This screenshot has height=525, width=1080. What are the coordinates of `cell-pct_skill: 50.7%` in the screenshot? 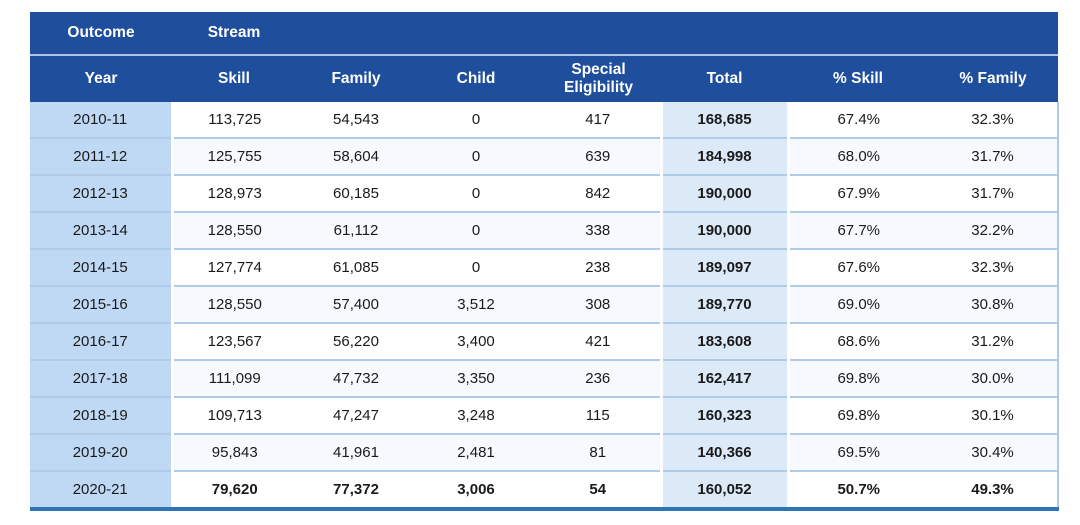 It's located at (858, 491).